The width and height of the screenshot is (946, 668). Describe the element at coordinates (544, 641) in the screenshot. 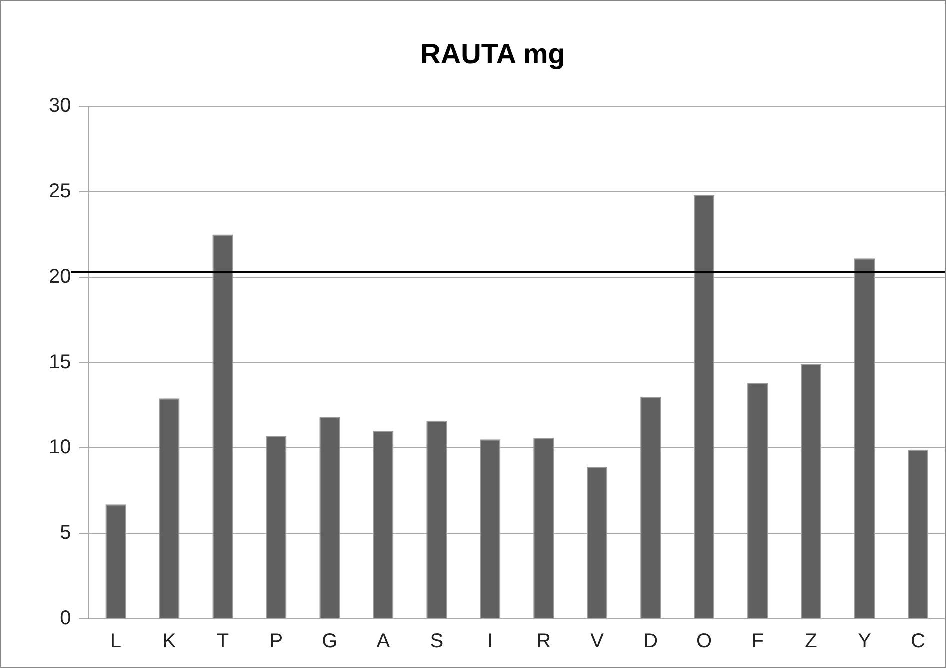

I see `x-tick-label: R` at that location.